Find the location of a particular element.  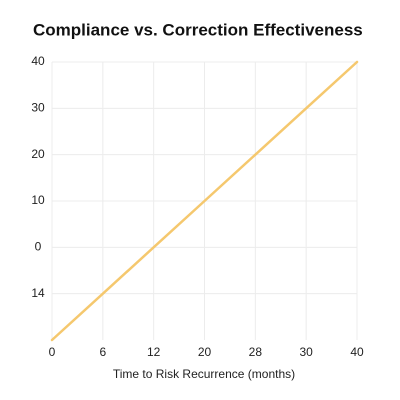

y-tick-label: 14 is located at coordinates (38, 293).